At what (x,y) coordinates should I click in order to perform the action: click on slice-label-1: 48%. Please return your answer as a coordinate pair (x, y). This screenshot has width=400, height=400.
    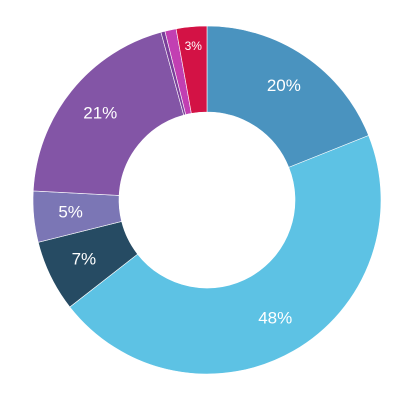
    Looking at the image, I should click on (275, 317).